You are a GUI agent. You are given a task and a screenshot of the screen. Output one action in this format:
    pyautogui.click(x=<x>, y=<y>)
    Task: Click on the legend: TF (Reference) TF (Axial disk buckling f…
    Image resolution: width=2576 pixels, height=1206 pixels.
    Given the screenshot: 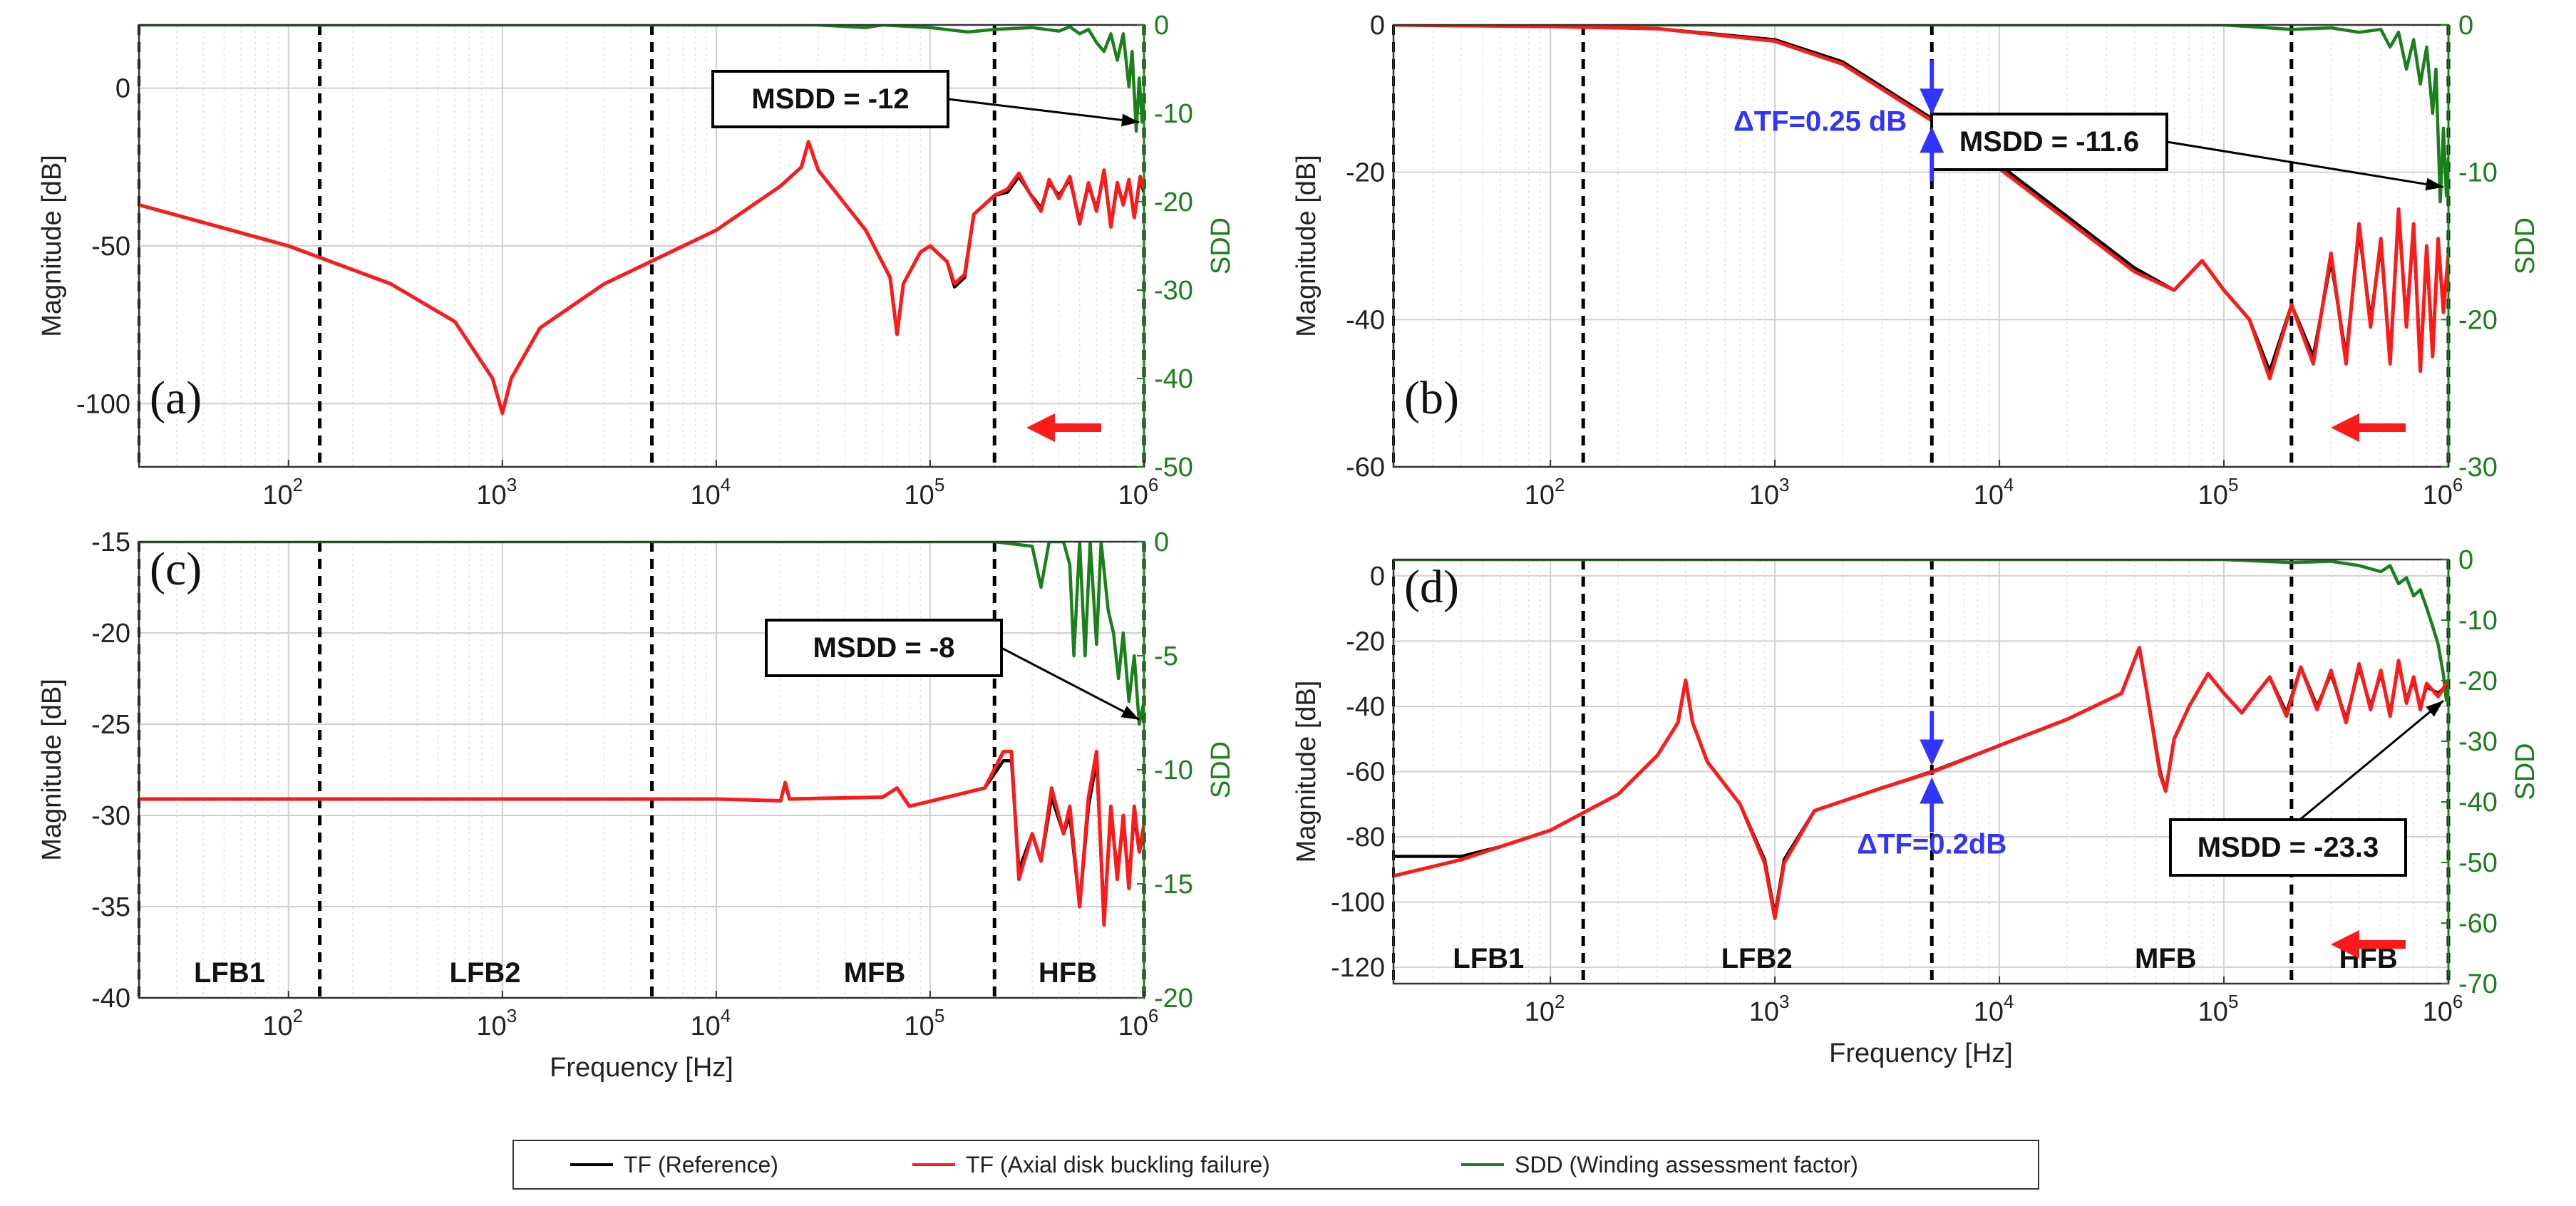 What is the action you would take?
    pyautogui.click(x=1275, y=1165)
    